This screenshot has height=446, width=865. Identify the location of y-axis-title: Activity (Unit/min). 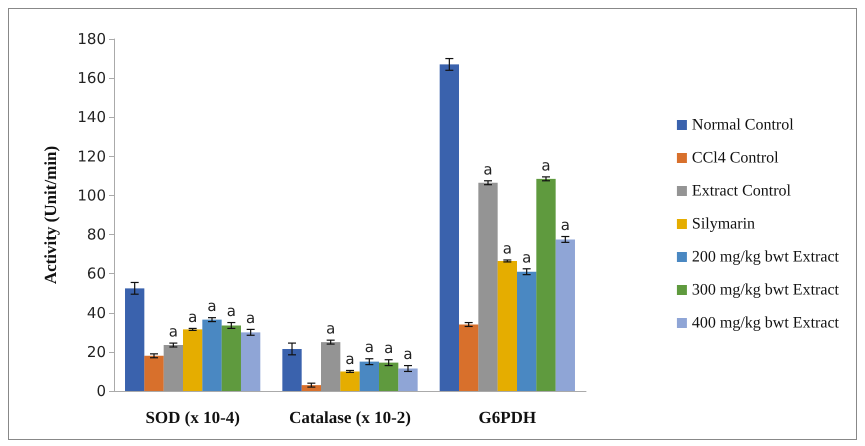
(50, 215).